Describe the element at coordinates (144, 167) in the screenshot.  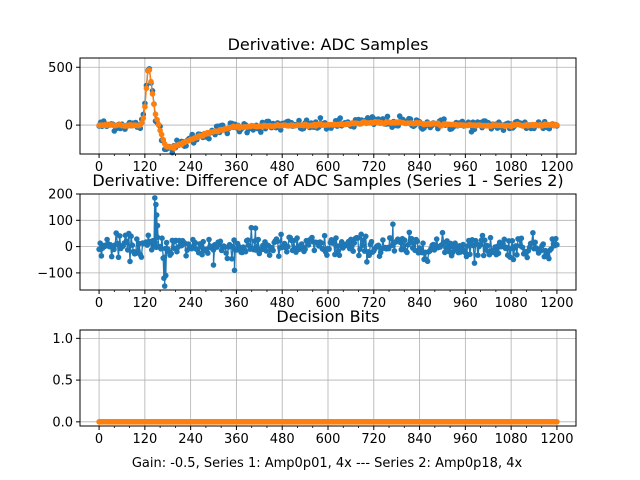
I see `x-tick-label: 120` at that location.